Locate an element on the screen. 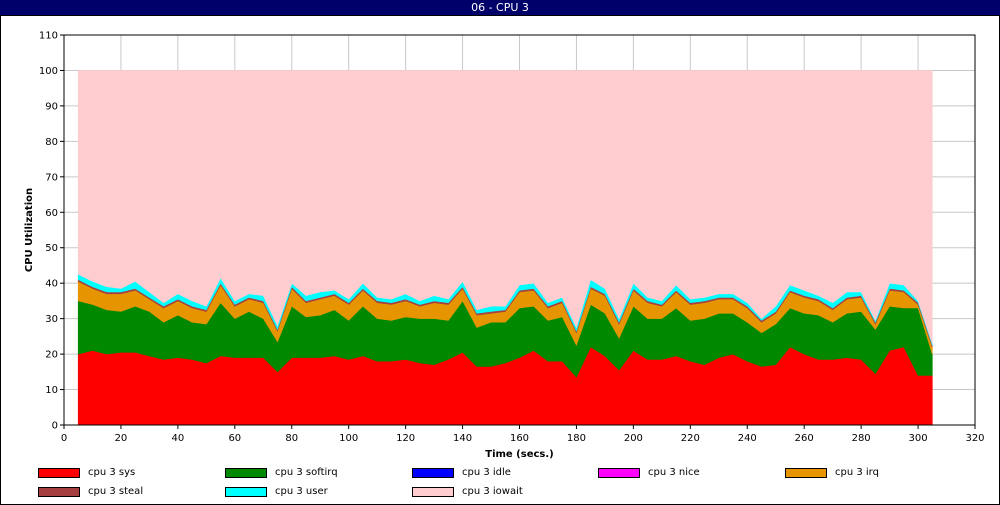  y-tick-label: 100 is located at coordinates (48, 71).